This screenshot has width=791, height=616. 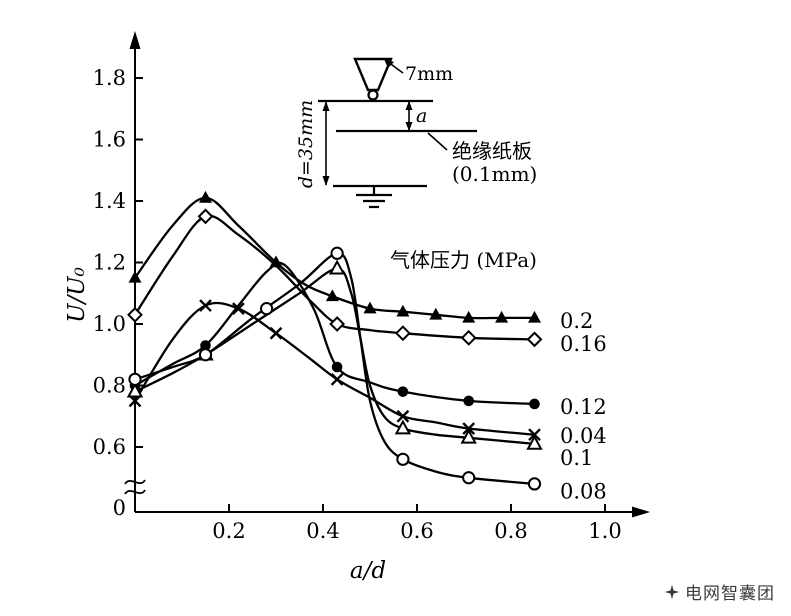 I want to click on y-tick-label: 1.8, so click(x=109, y=78).